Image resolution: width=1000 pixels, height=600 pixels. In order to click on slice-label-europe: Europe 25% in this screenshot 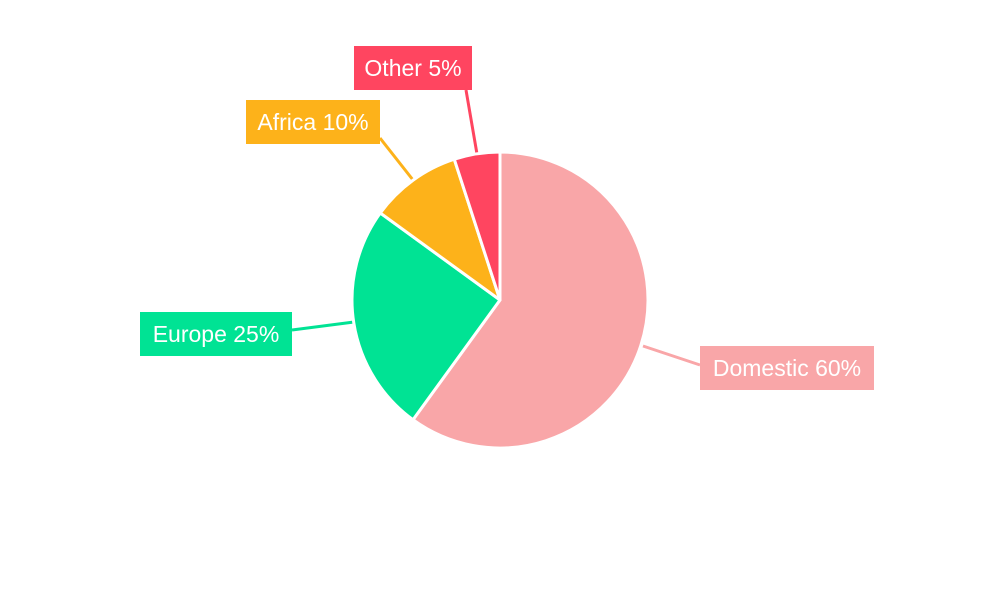, I will do `click(216, 334)`.